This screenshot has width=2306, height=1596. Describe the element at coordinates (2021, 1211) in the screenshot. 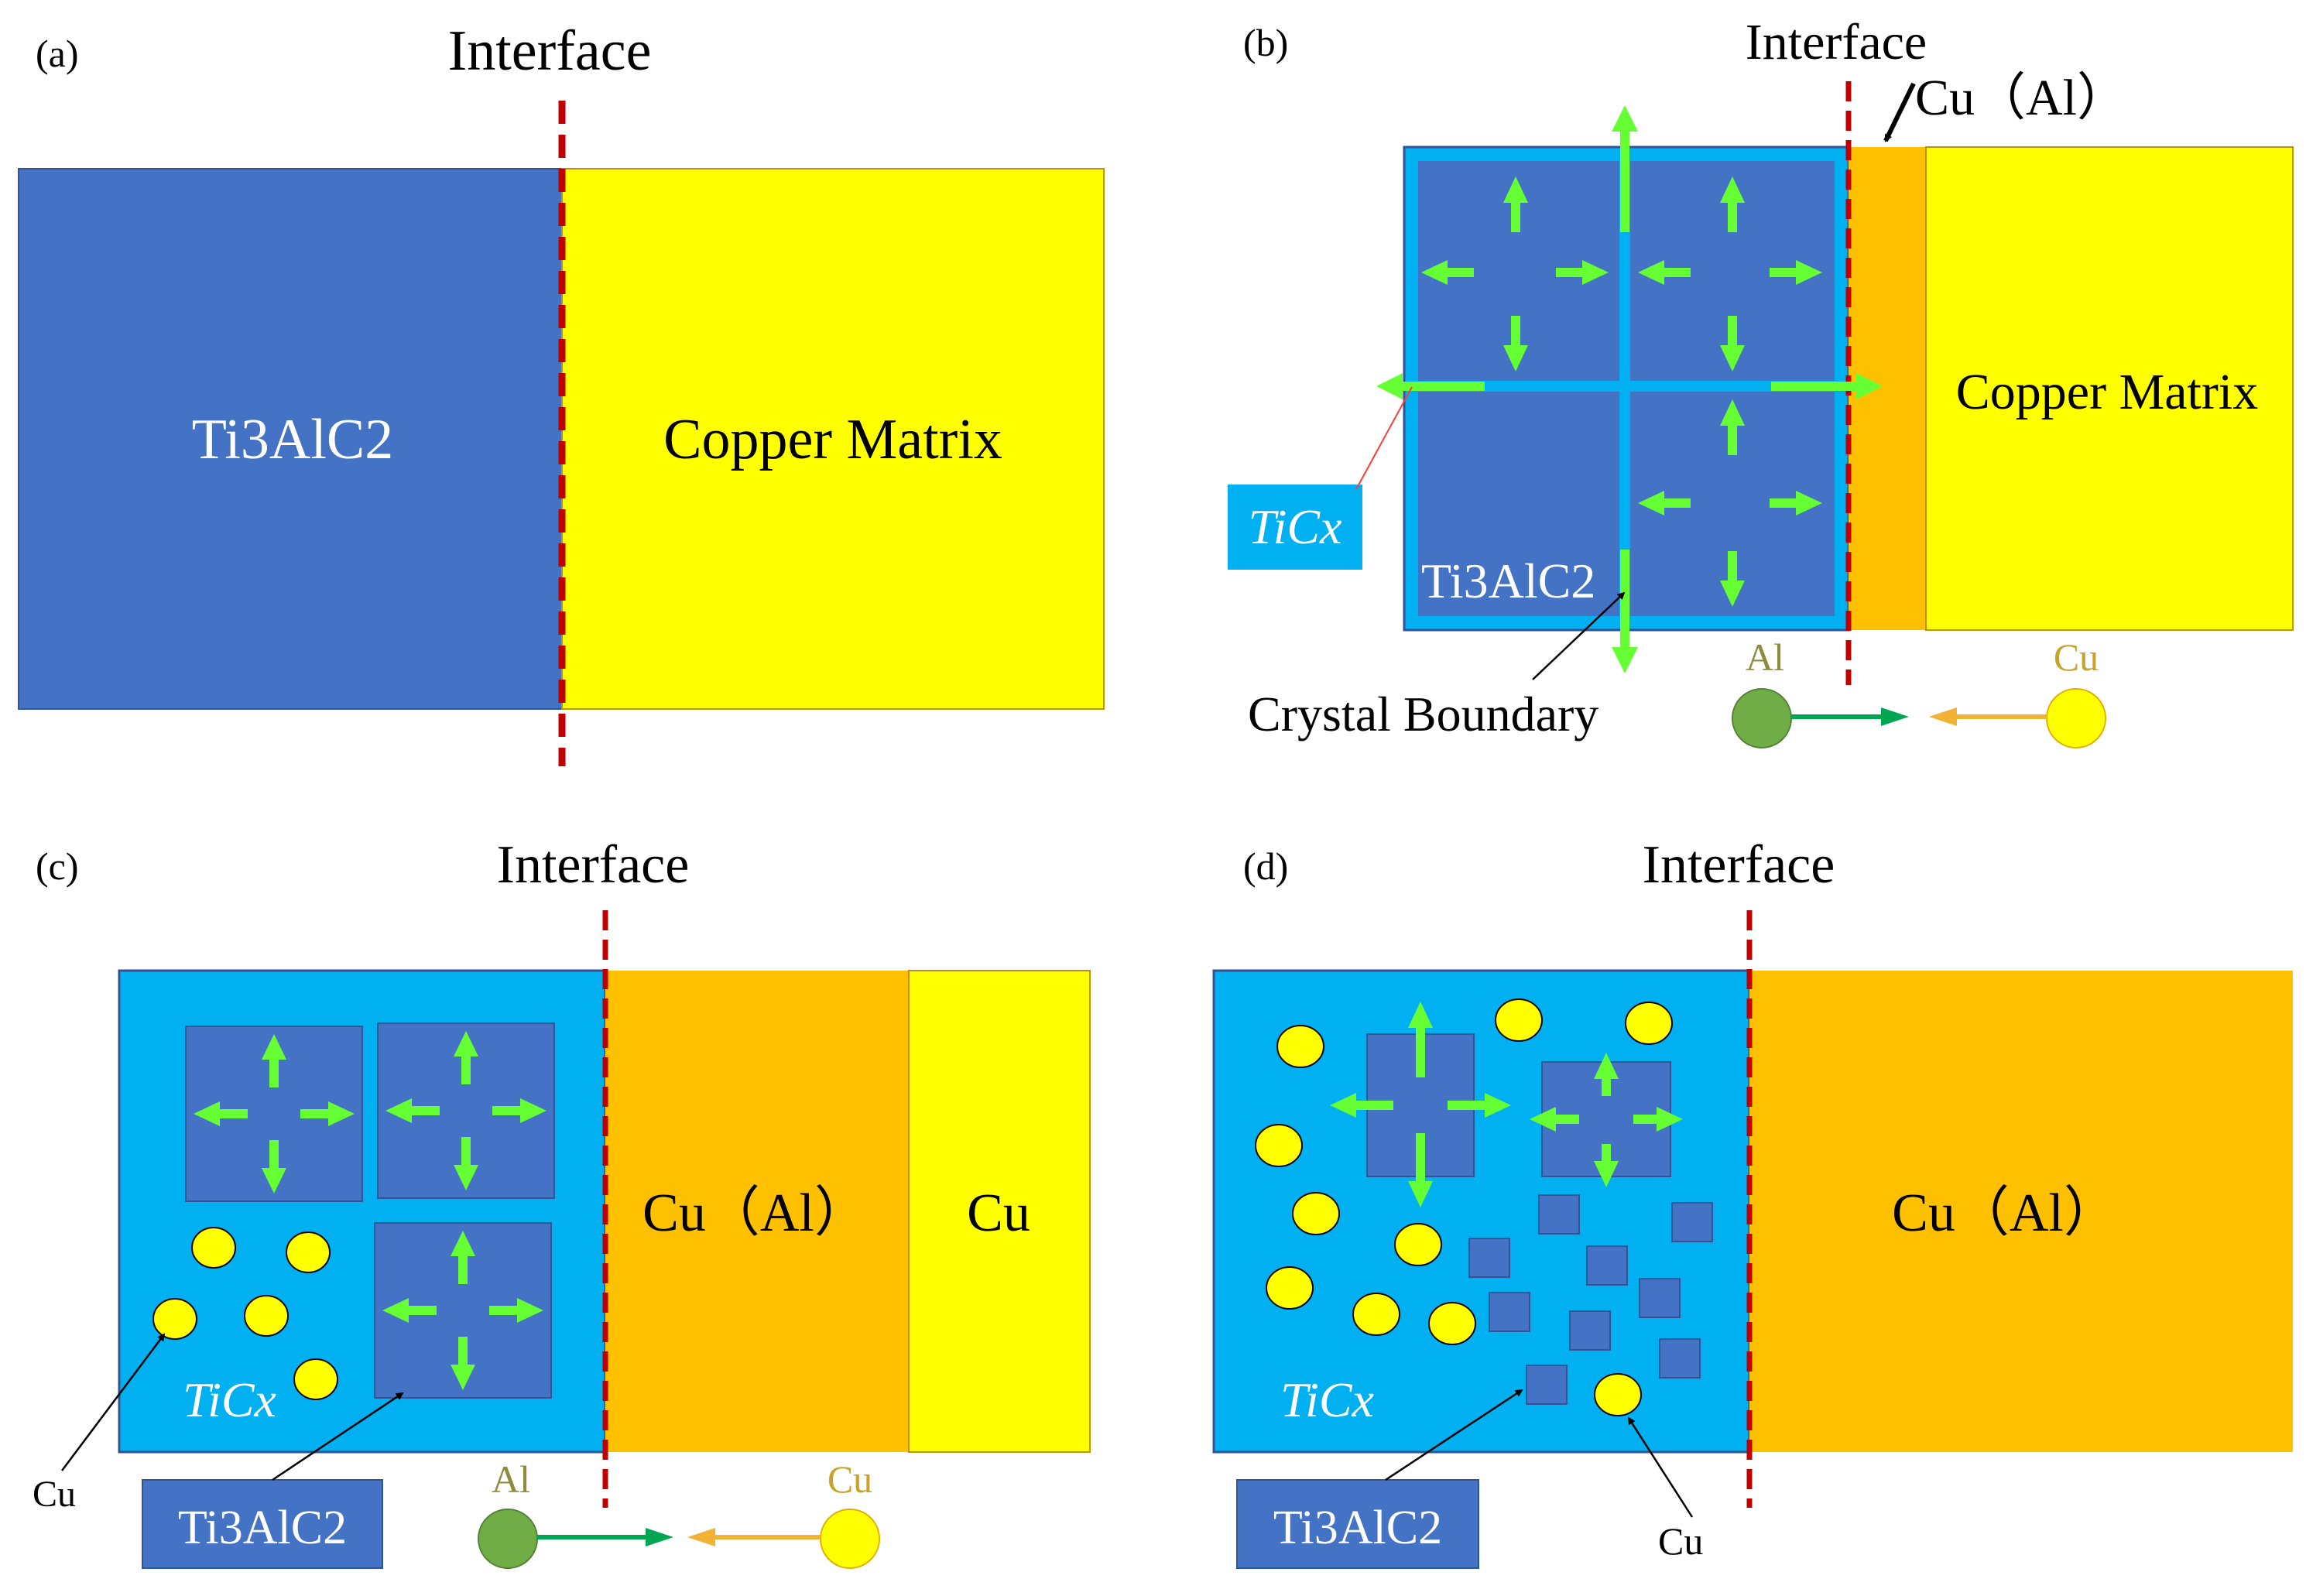

I see `panel-d-cual-region` at that location.